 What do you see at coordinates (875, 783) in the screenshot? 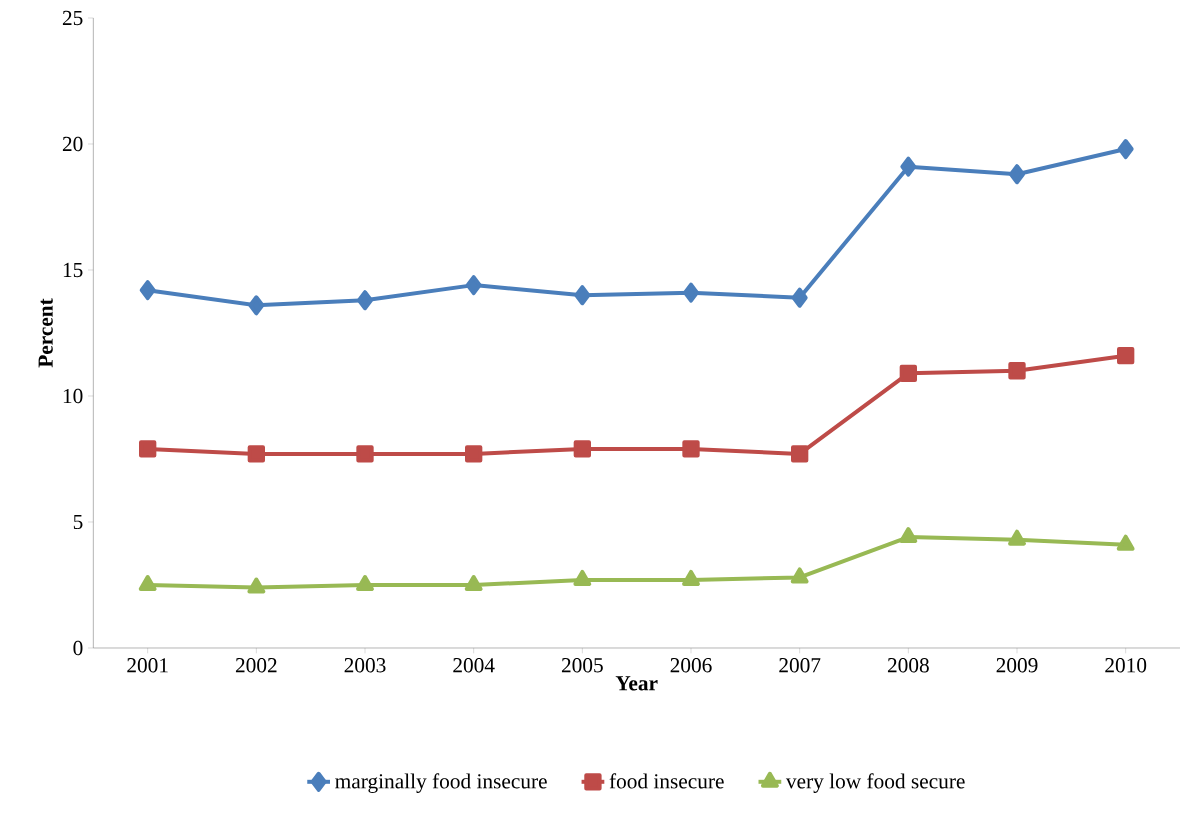
I see `legend-label: very low food secure` at bounding box center [875, 783].